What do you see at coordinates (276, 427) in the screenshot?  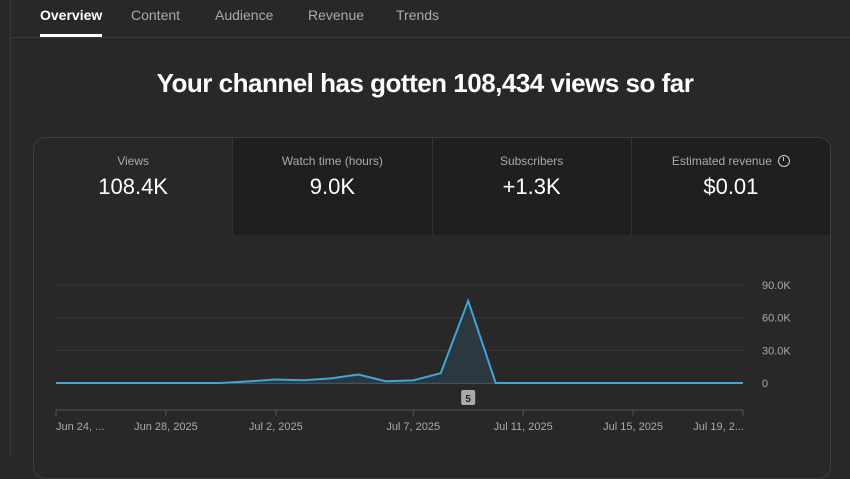 I see `x-tick-label: Jul 2, 2025` at bounding box center [276, 427].